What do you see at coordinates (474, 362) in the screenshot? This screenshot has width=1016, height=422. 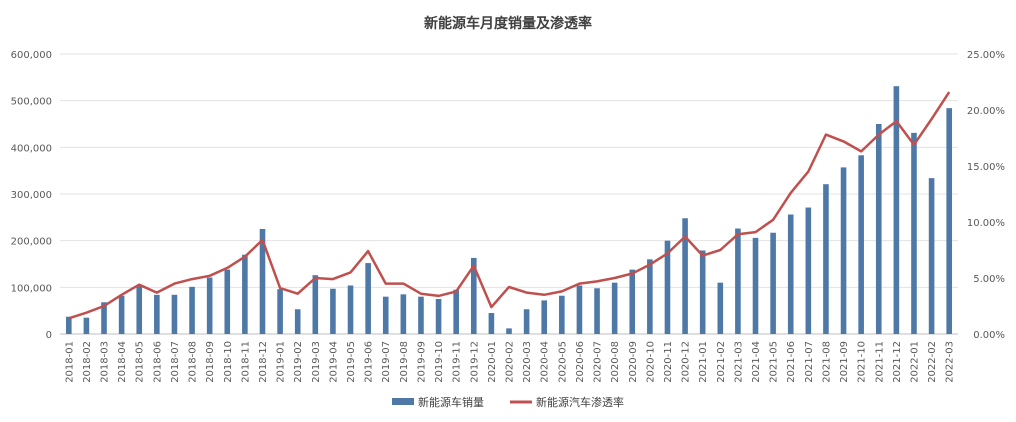 I see `x-tick-label: 2019-12` at bounding box center [474, 362].